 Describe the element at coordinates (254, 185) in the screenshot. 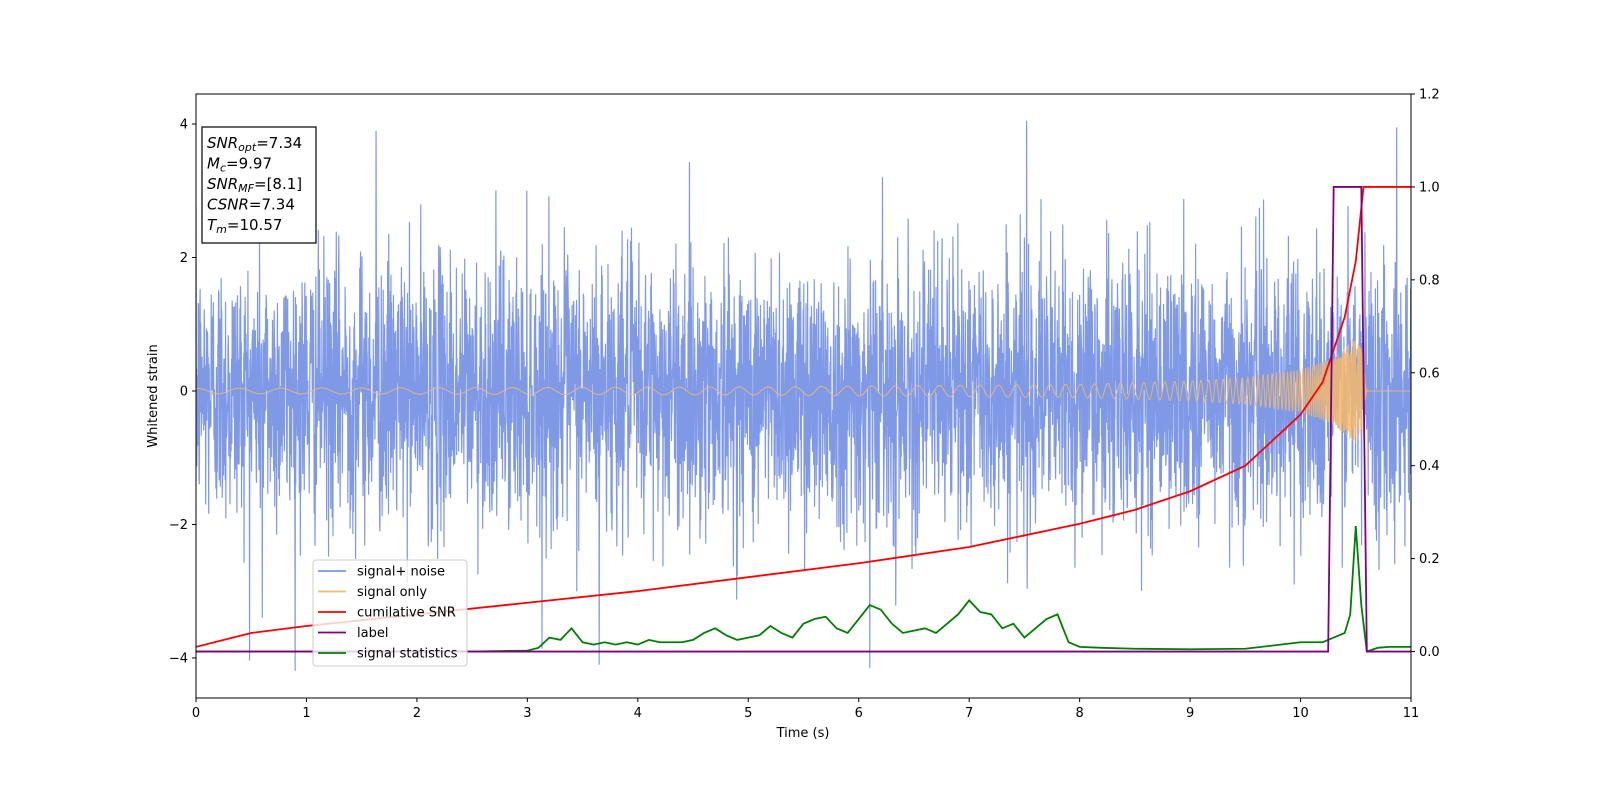

I see `annotation-line: SNRMF=[8.1]` at that location.